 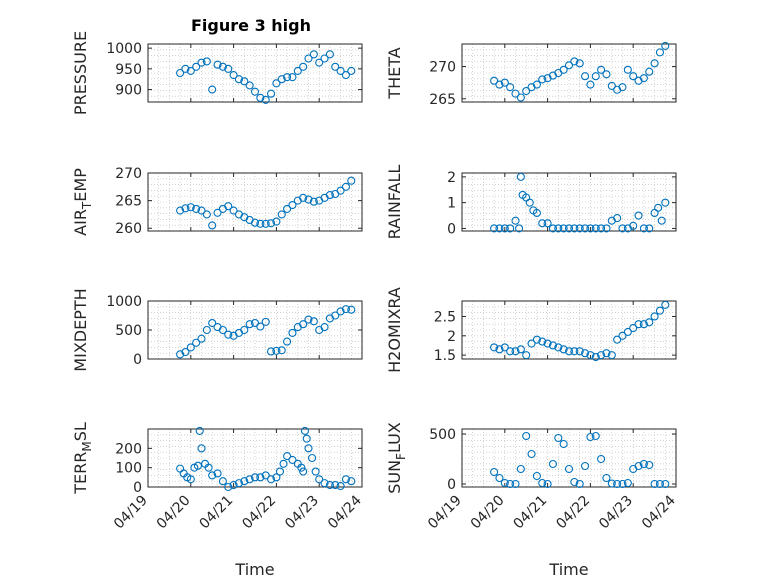 What do you see at coordinates (569, 330) in the screenshot?
I see `axes-frame` at bounding box center [569, 330].